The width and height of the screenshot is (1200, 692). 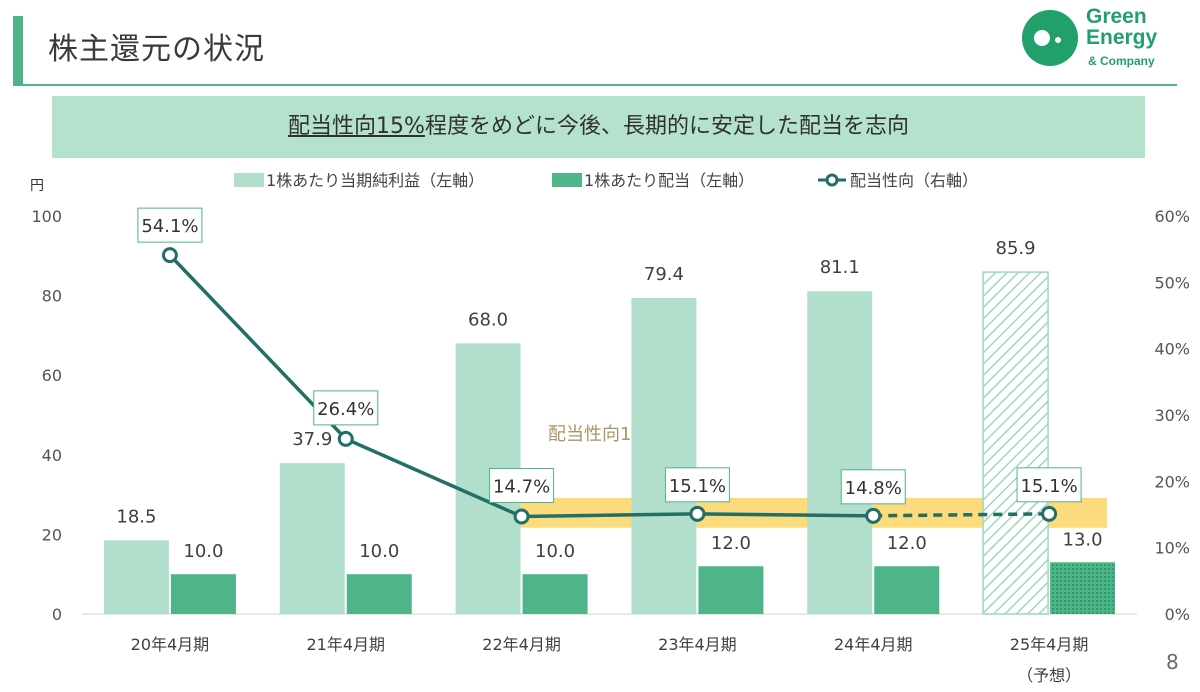 What do you see at coordinates (170, 644) in the screenshot?
I see `x-axis-category-label: 20年4月期` at bounding box center [170, 644].